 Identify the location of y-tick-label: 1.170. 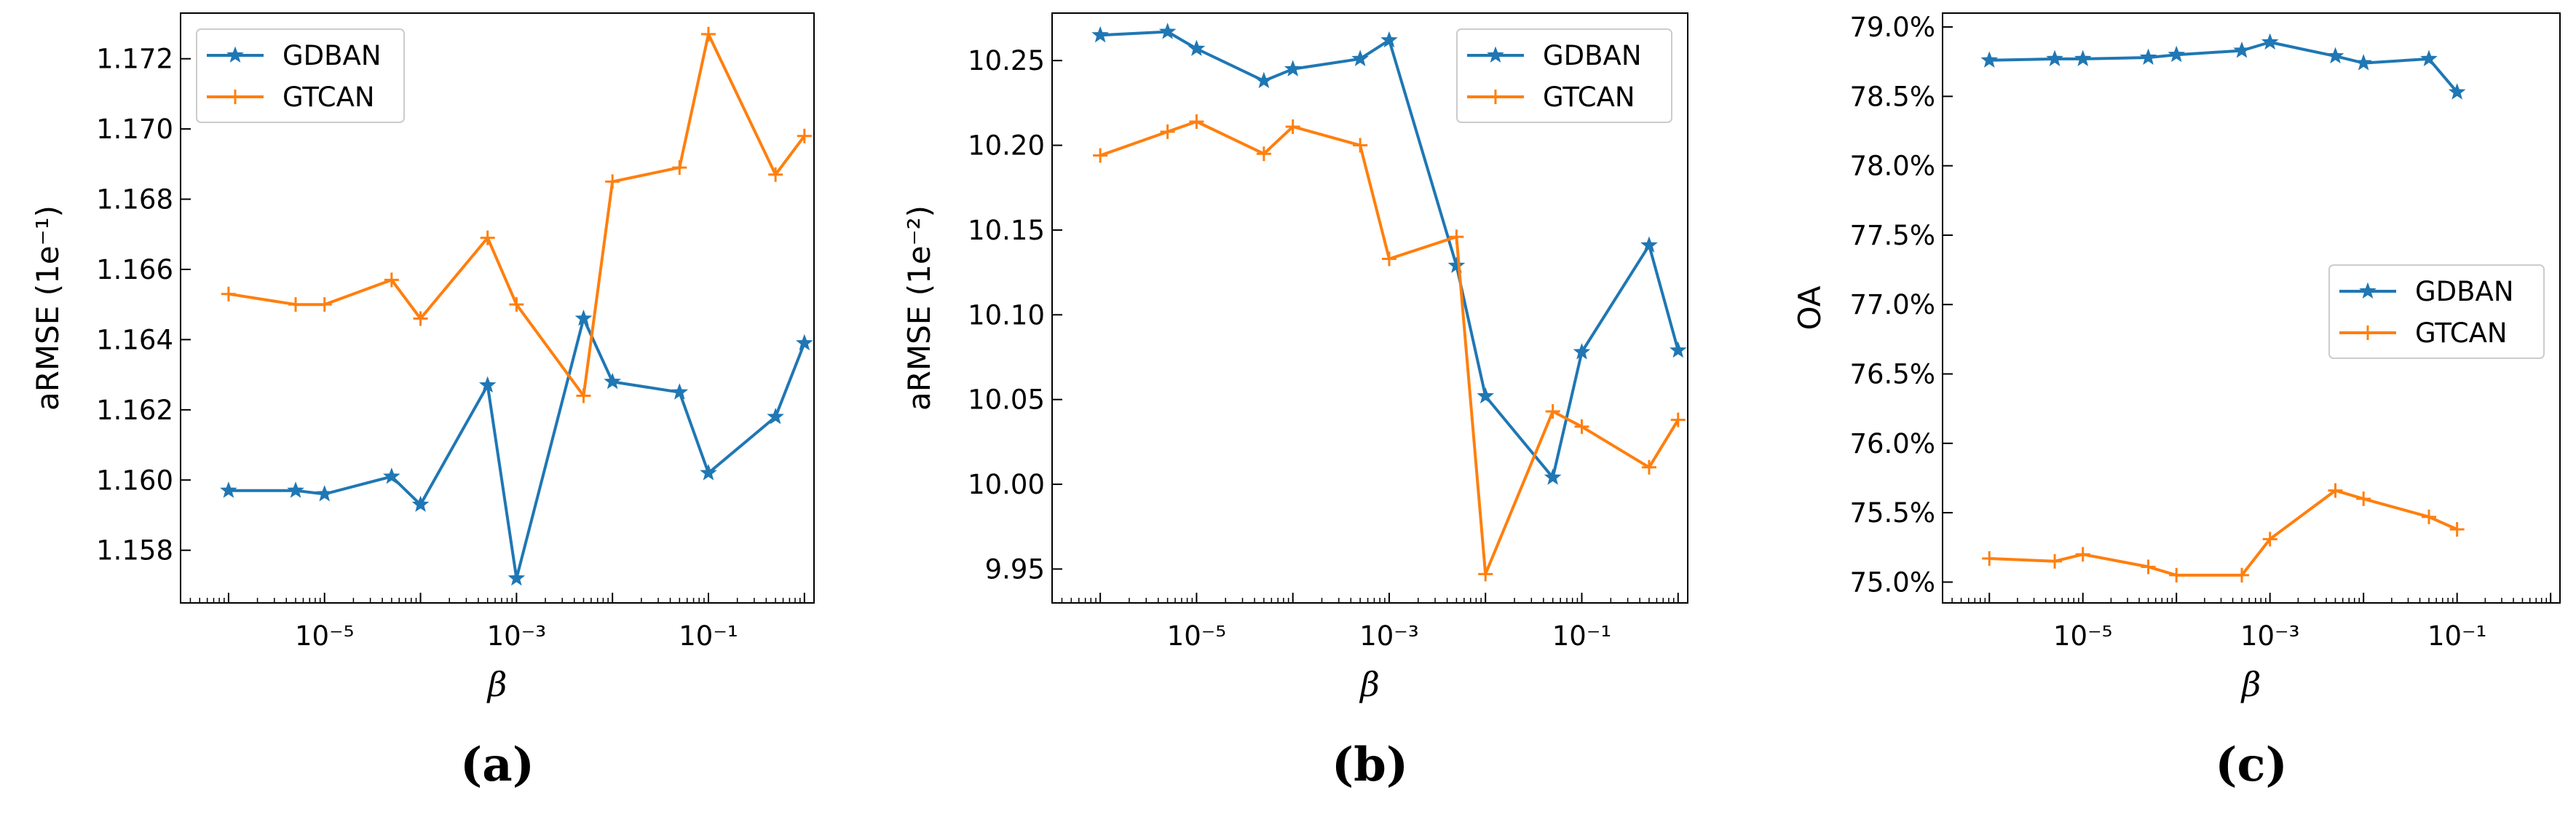
(135, 129).